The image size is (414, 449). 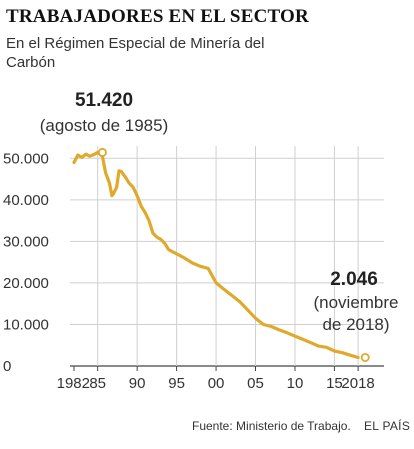 I want to click on x-tick-label: 85, so click(x=97, y=383).